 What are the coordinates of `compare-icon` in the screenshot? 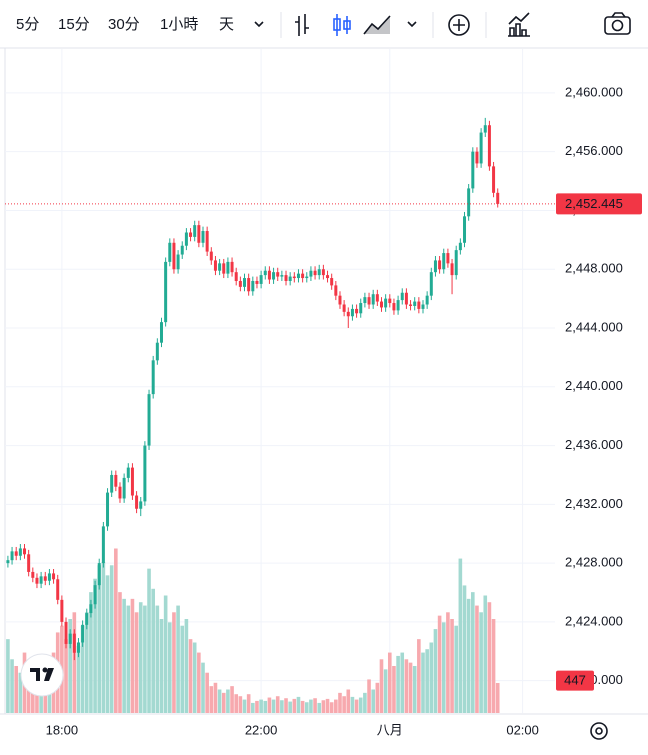 It's located at (519, 24).